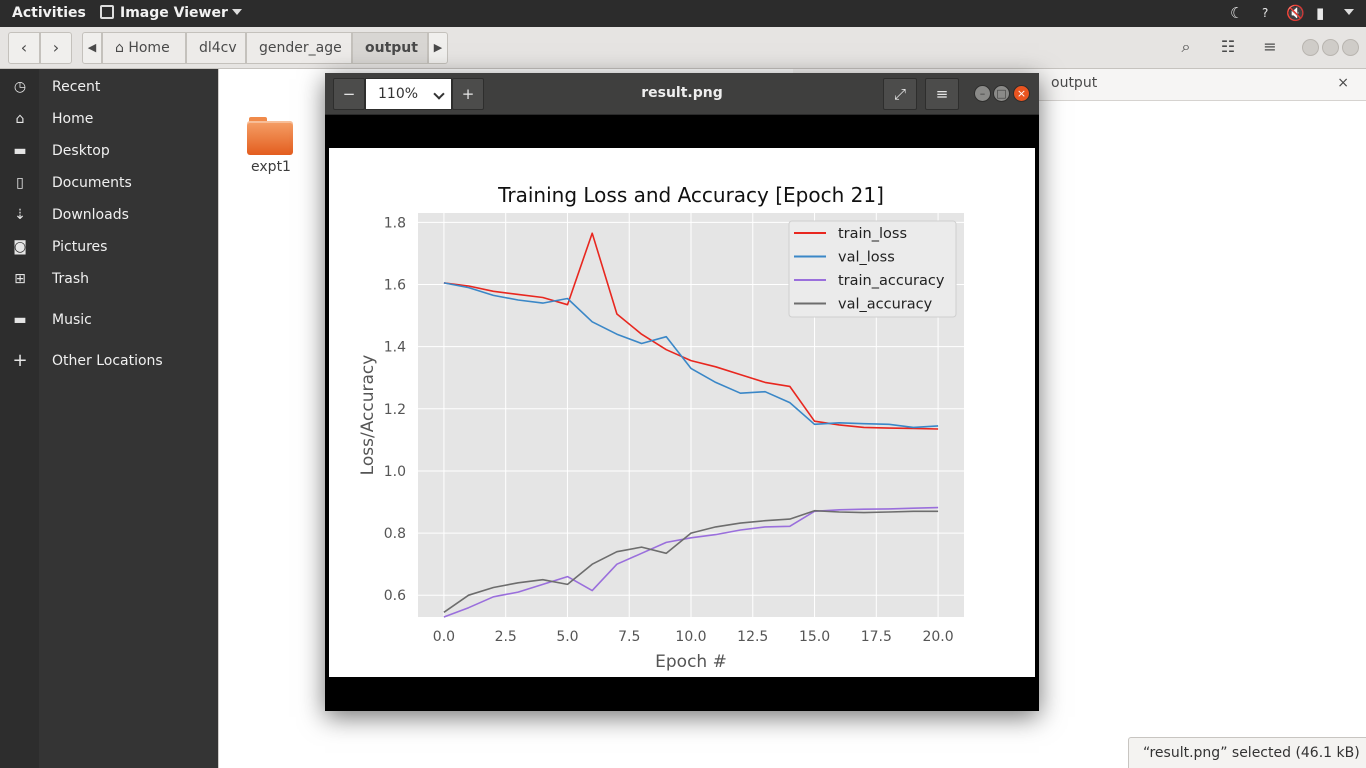 This screenshot has height=768, width=1366. I want to click on help-icon: ?, so click(1265, 13).